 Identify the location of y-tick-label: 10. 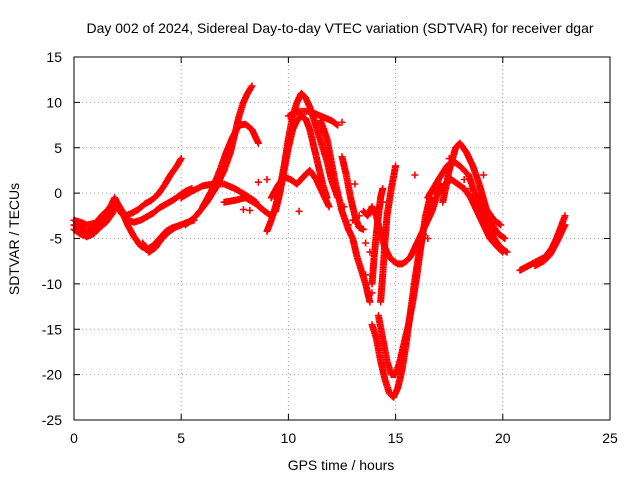
(54, 102).